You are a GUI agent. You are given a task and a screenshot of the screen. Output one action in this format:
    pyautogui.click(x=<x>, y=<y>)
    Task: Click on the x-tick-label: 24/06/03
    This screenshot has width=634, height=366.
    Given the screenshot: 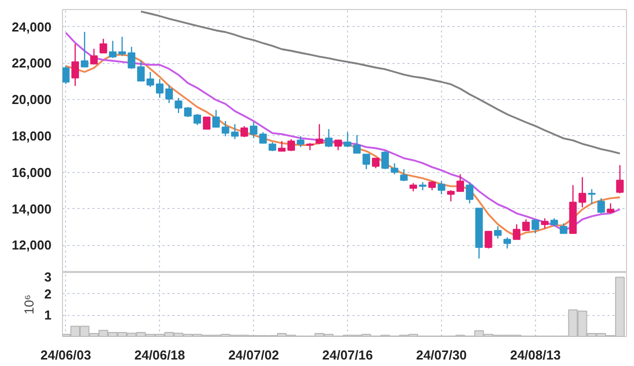 What is the action you would take?
    pyautogui.click(x=66, y=355)
    